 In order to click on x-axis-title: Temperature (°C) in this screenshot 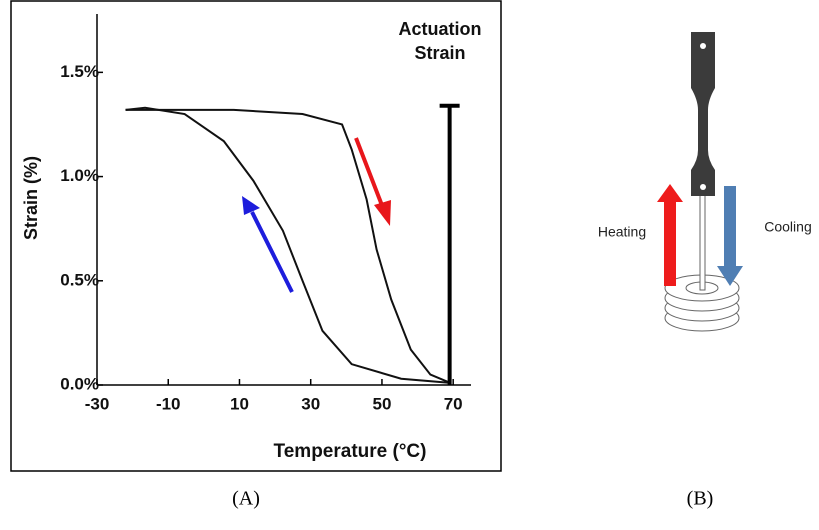, I will do `click(350, 451)`.